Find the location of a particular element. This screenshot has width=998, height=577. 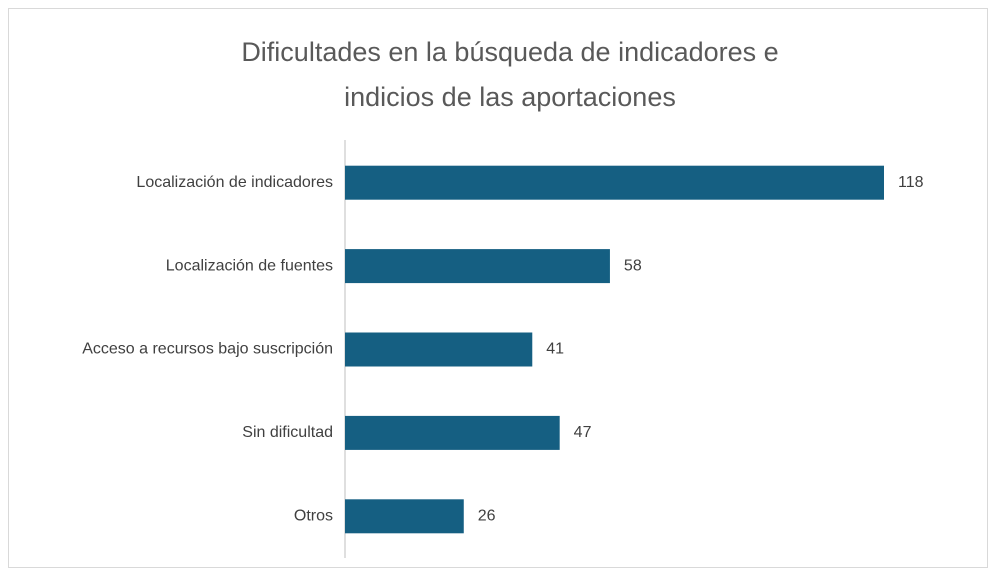

category-label: Localización de indicadores is located at coordinates (234, 182).